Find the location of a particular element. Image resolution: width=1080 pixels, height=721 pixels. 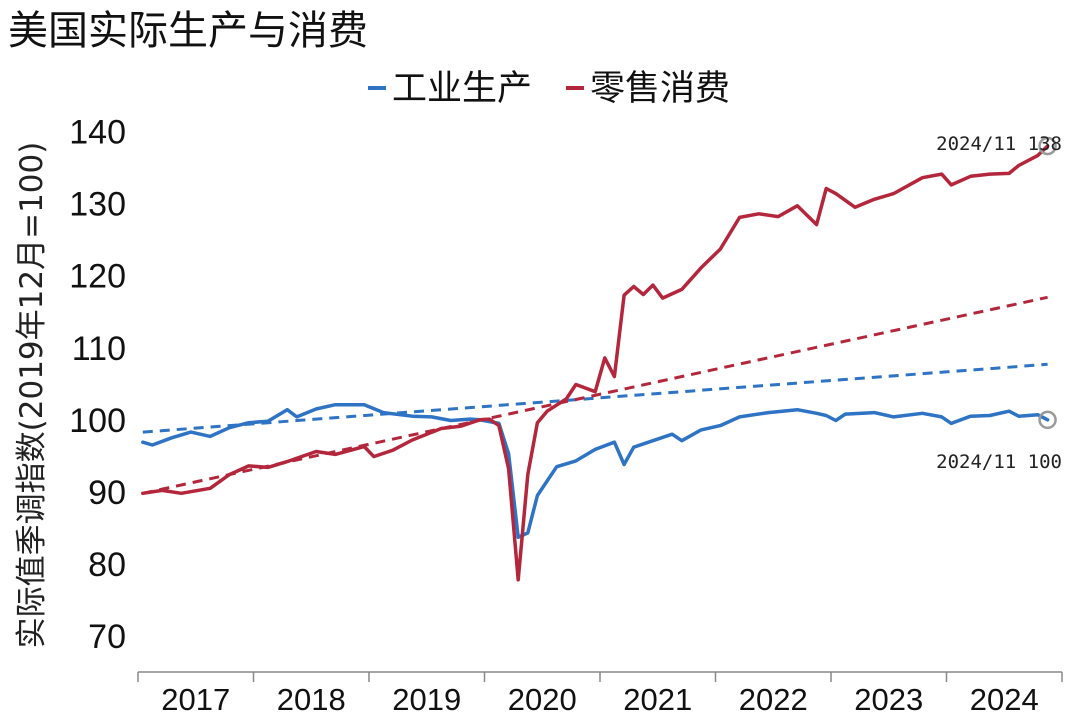

legend-label-retail: 零售消费 is located at coordinates (660, 89).